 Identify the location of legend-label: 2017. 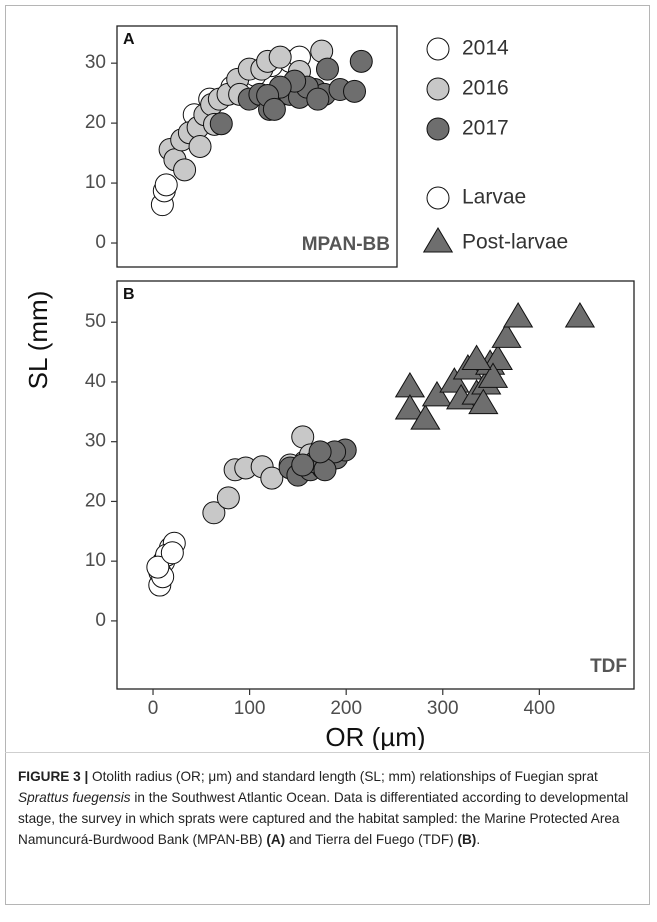
(485, 128).